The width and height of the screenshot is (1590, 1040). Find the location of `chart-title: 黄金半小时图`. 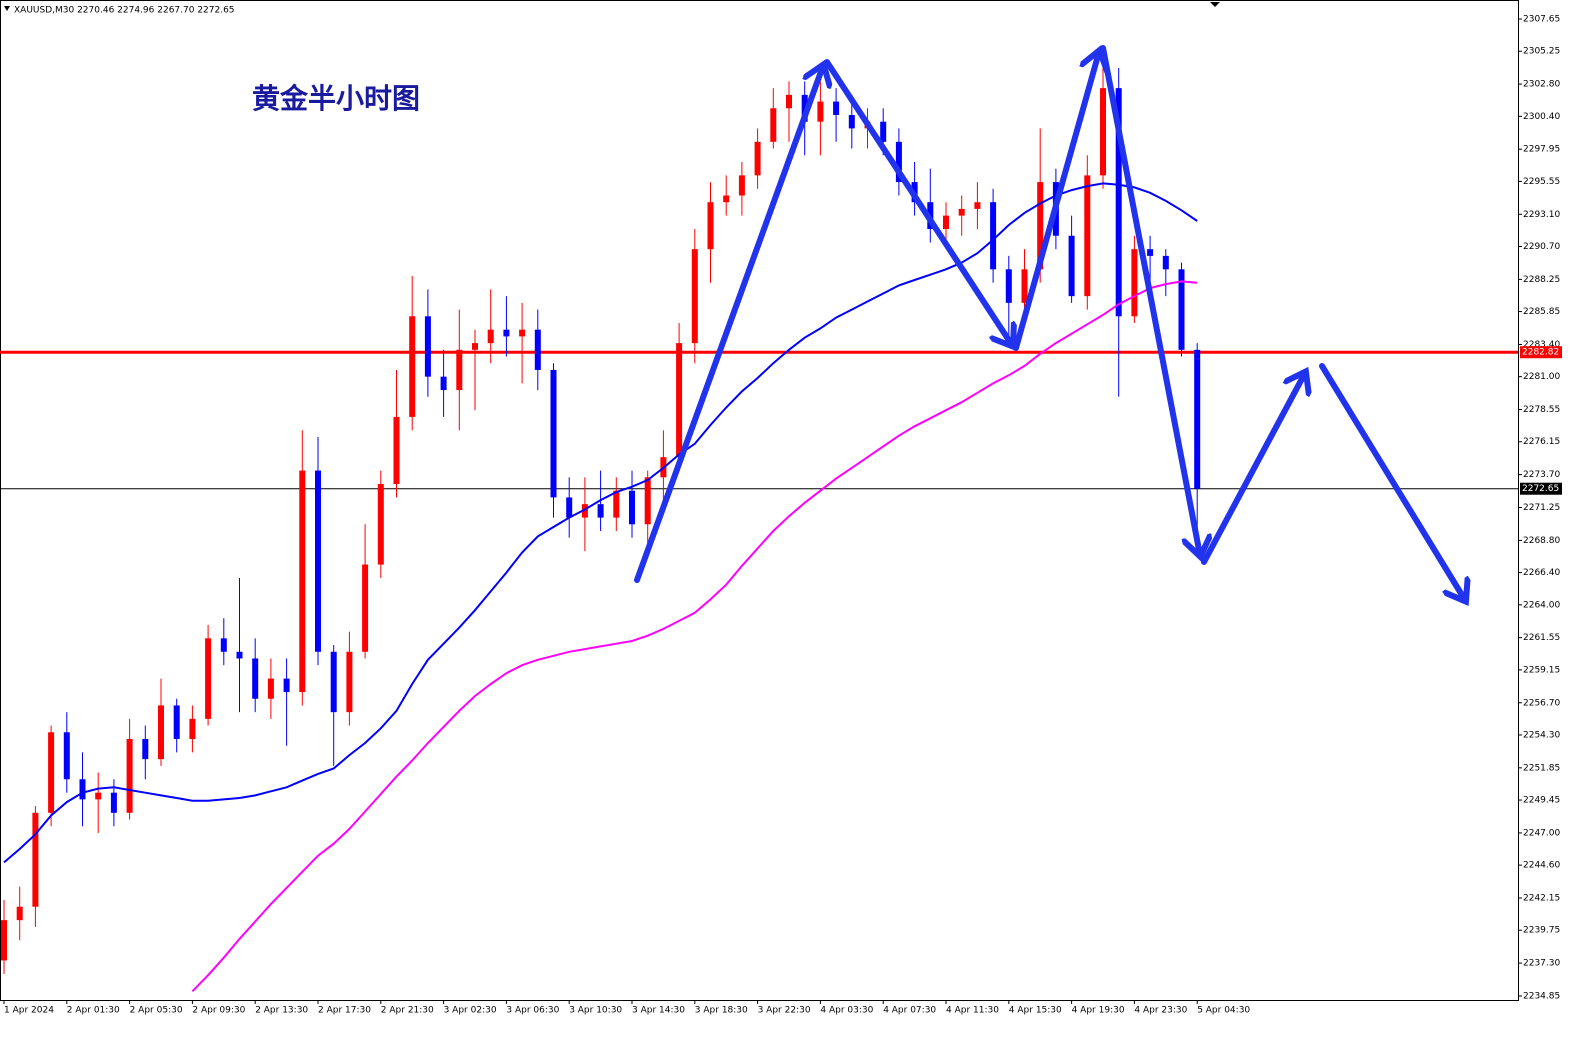

chart-title: 黄金半小时图 is located at coordinates (336, 98).